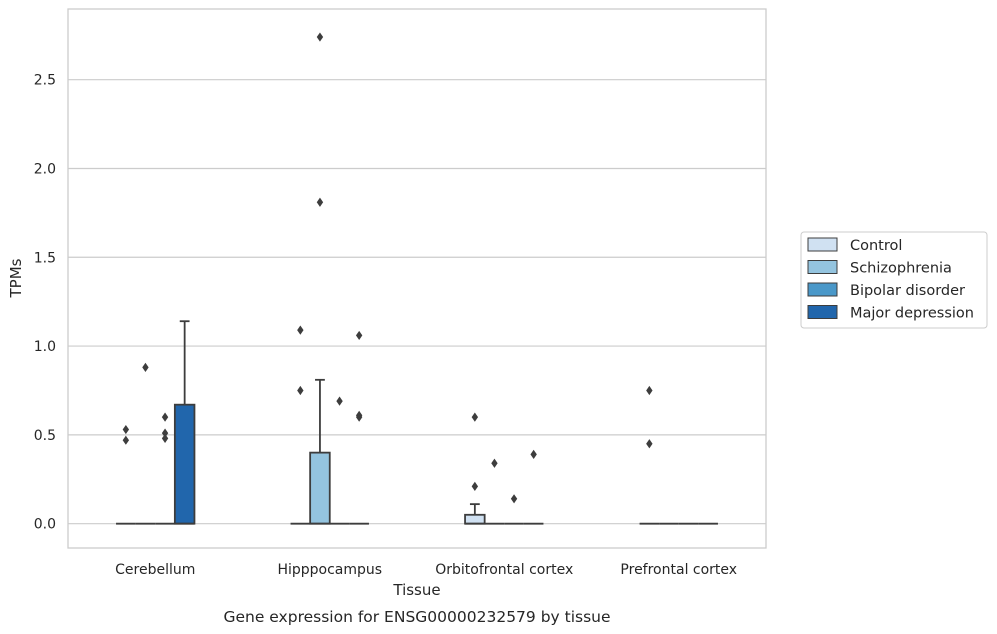 Image resolution: width=997 pixels, height=634 pixels. Describe the element at coordinates (678, 570) in the screenshot. I see `x-tick-label: Prefrontal cortex` at that location.